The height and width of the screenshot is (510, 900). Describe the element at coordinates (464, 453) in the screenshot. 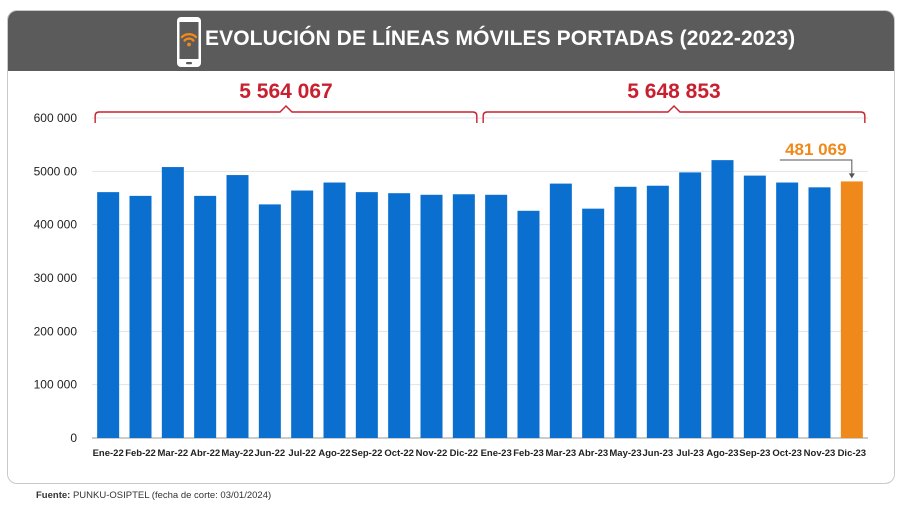

I see `x-tick-label: Dic-22` at that location.